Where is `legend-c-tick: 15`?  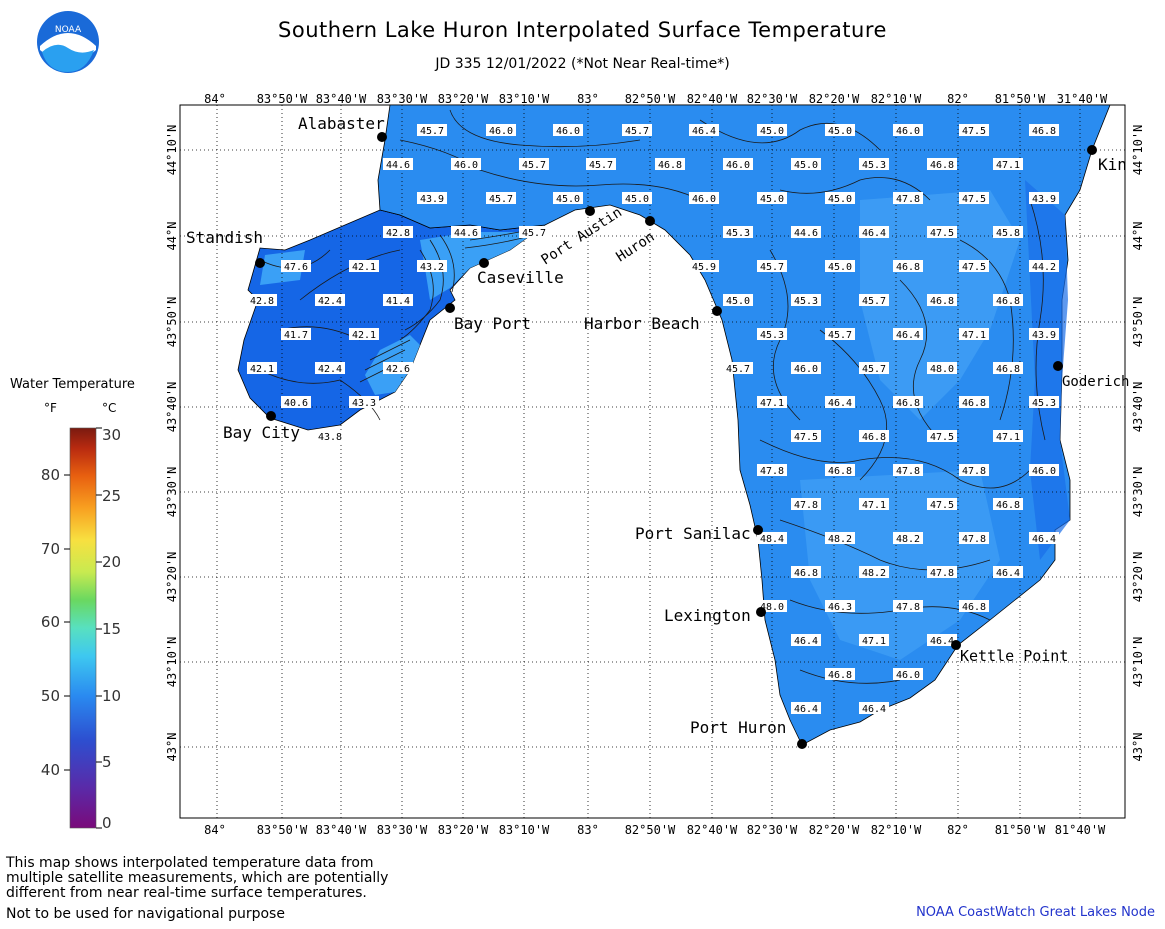 legend-c-tick: 15 is located at coordinates (111, 629).